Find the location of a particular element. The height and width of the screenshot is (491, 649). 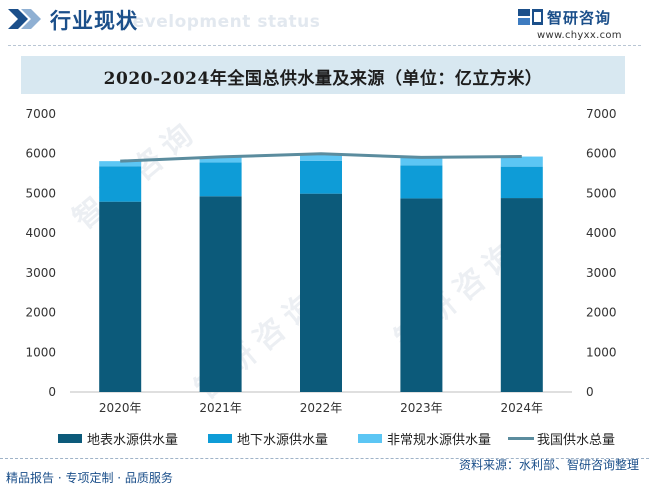

brand-url: www.chyxx.com is located at coordinates (579, 35).